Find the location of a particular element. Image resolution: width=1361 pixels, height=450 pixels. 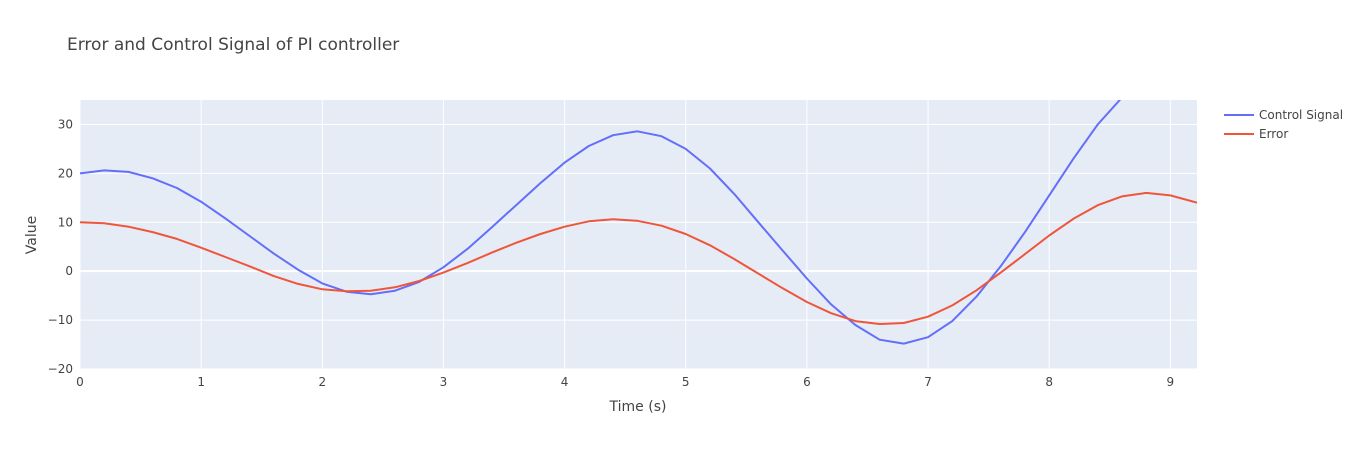

y-axis-title: Value is located at coordinates (32, 235).